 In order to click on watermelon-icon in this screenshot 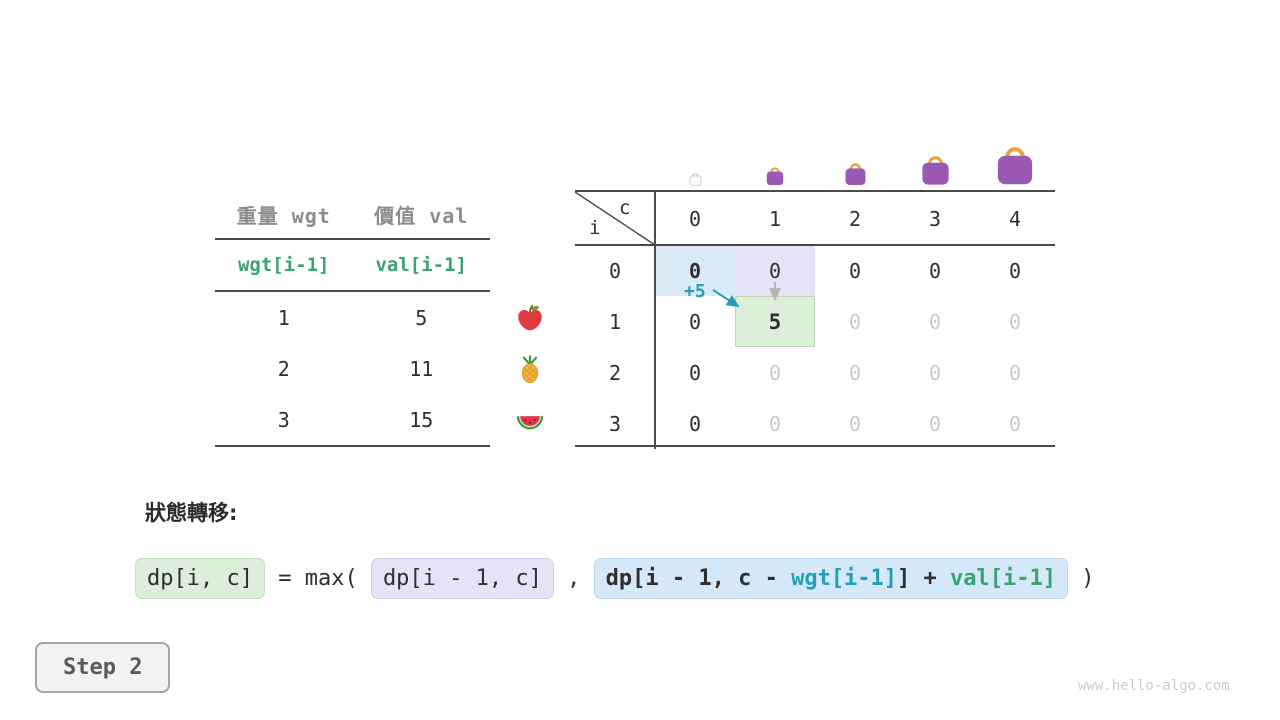, I will do `click(530, 419)`.